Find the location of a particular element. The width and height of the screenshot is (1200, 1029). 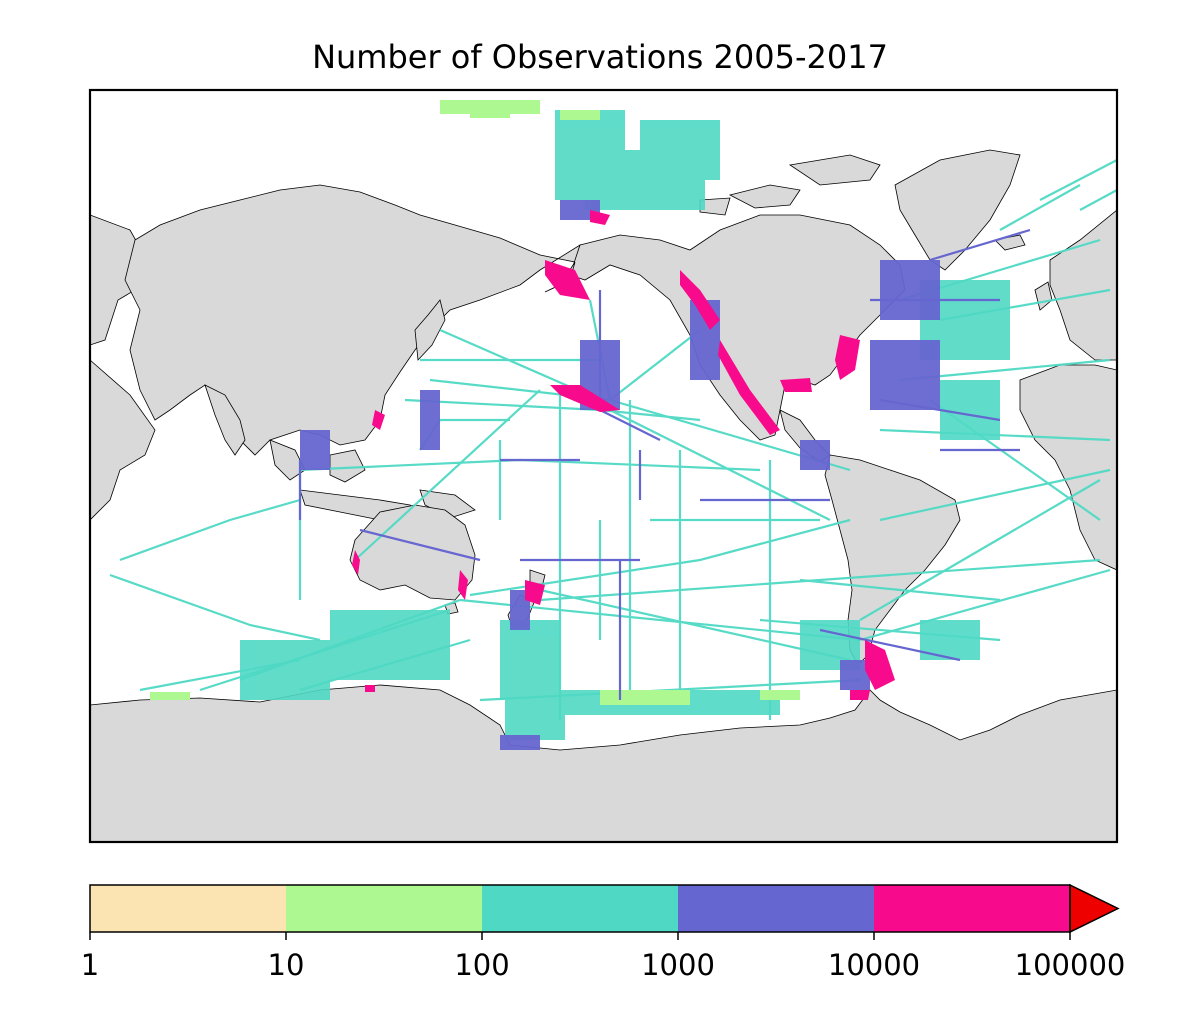

colorbar-tick-label: 100000 is located at coordinates (1070, 965).